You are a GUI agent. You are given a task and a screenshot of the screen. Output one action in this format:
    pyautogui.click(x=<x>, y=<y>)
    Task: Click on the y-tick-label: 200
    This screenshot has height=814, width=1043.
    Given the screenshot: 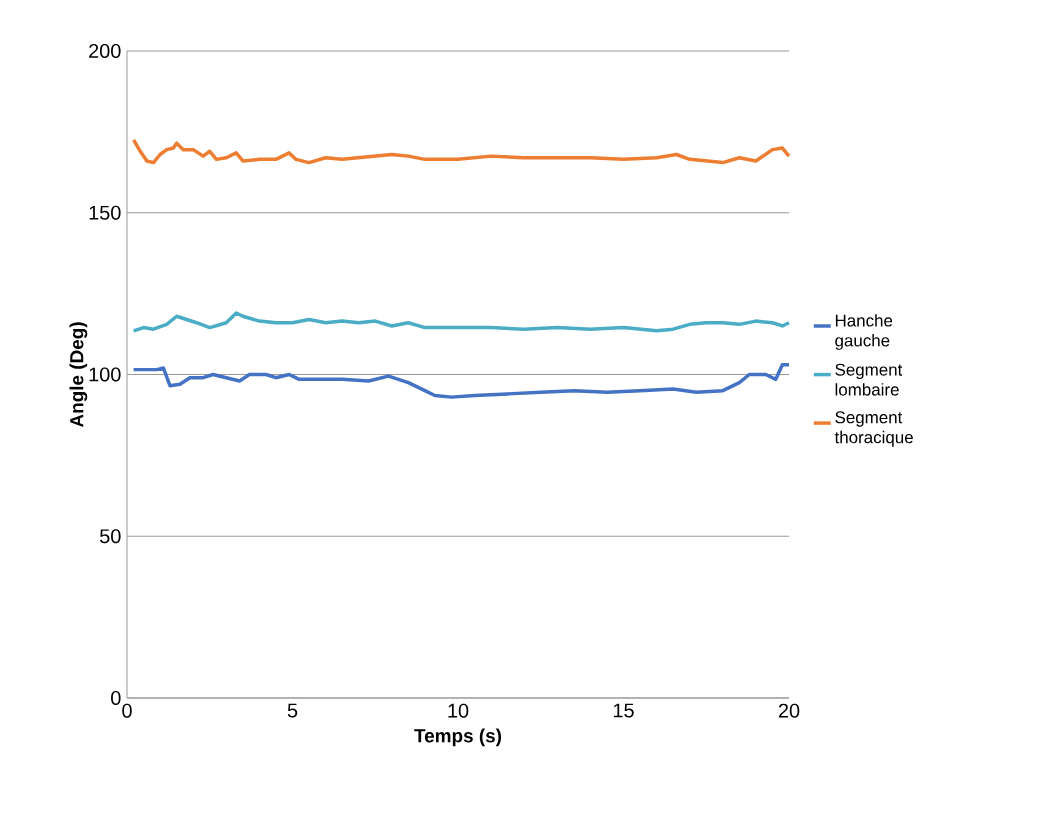 What is the action you would take?
    pyautogui.click(x=105, y=51)
    